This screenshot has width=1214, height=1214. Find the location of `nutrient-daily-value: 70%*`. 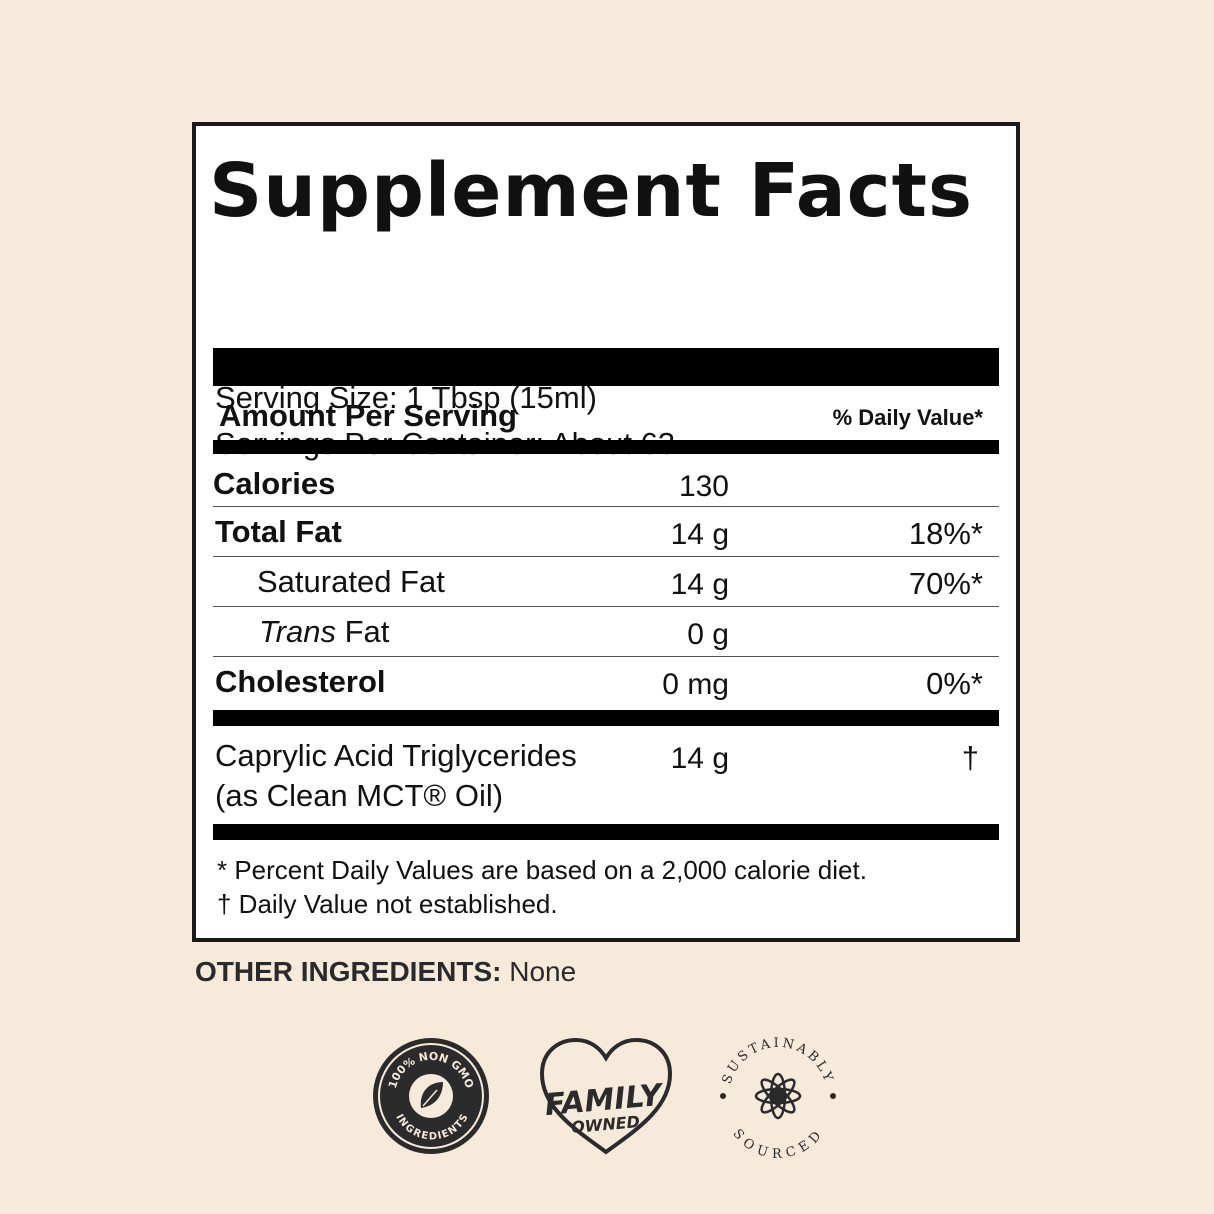

nutrient-daily-value: 70%* is located at coordinates (945, 583).